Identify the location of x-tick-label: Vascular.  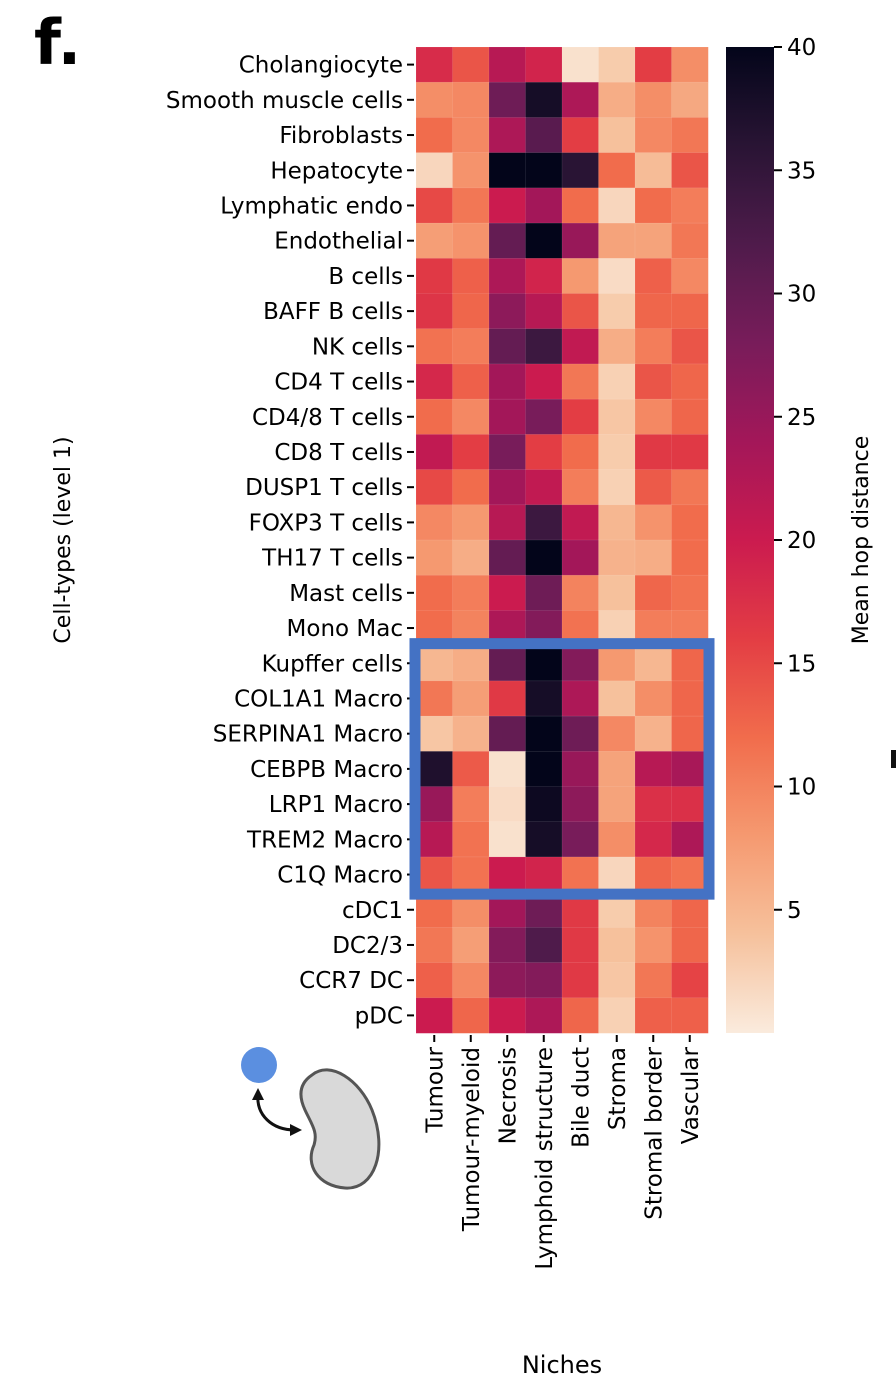
(691, 1095).